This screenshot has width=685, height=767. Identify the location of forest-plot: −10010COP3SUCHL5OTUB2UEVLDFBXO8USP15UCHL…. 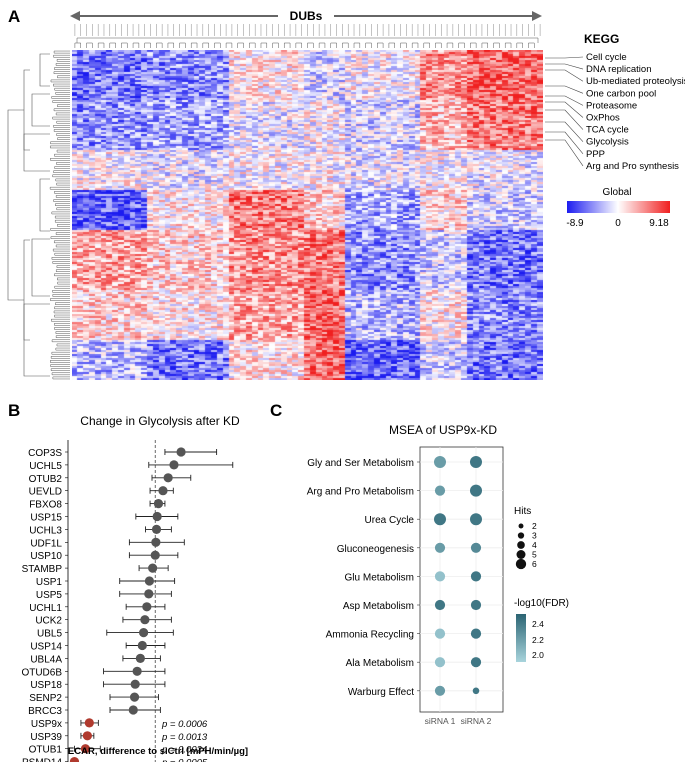
(127, 603).